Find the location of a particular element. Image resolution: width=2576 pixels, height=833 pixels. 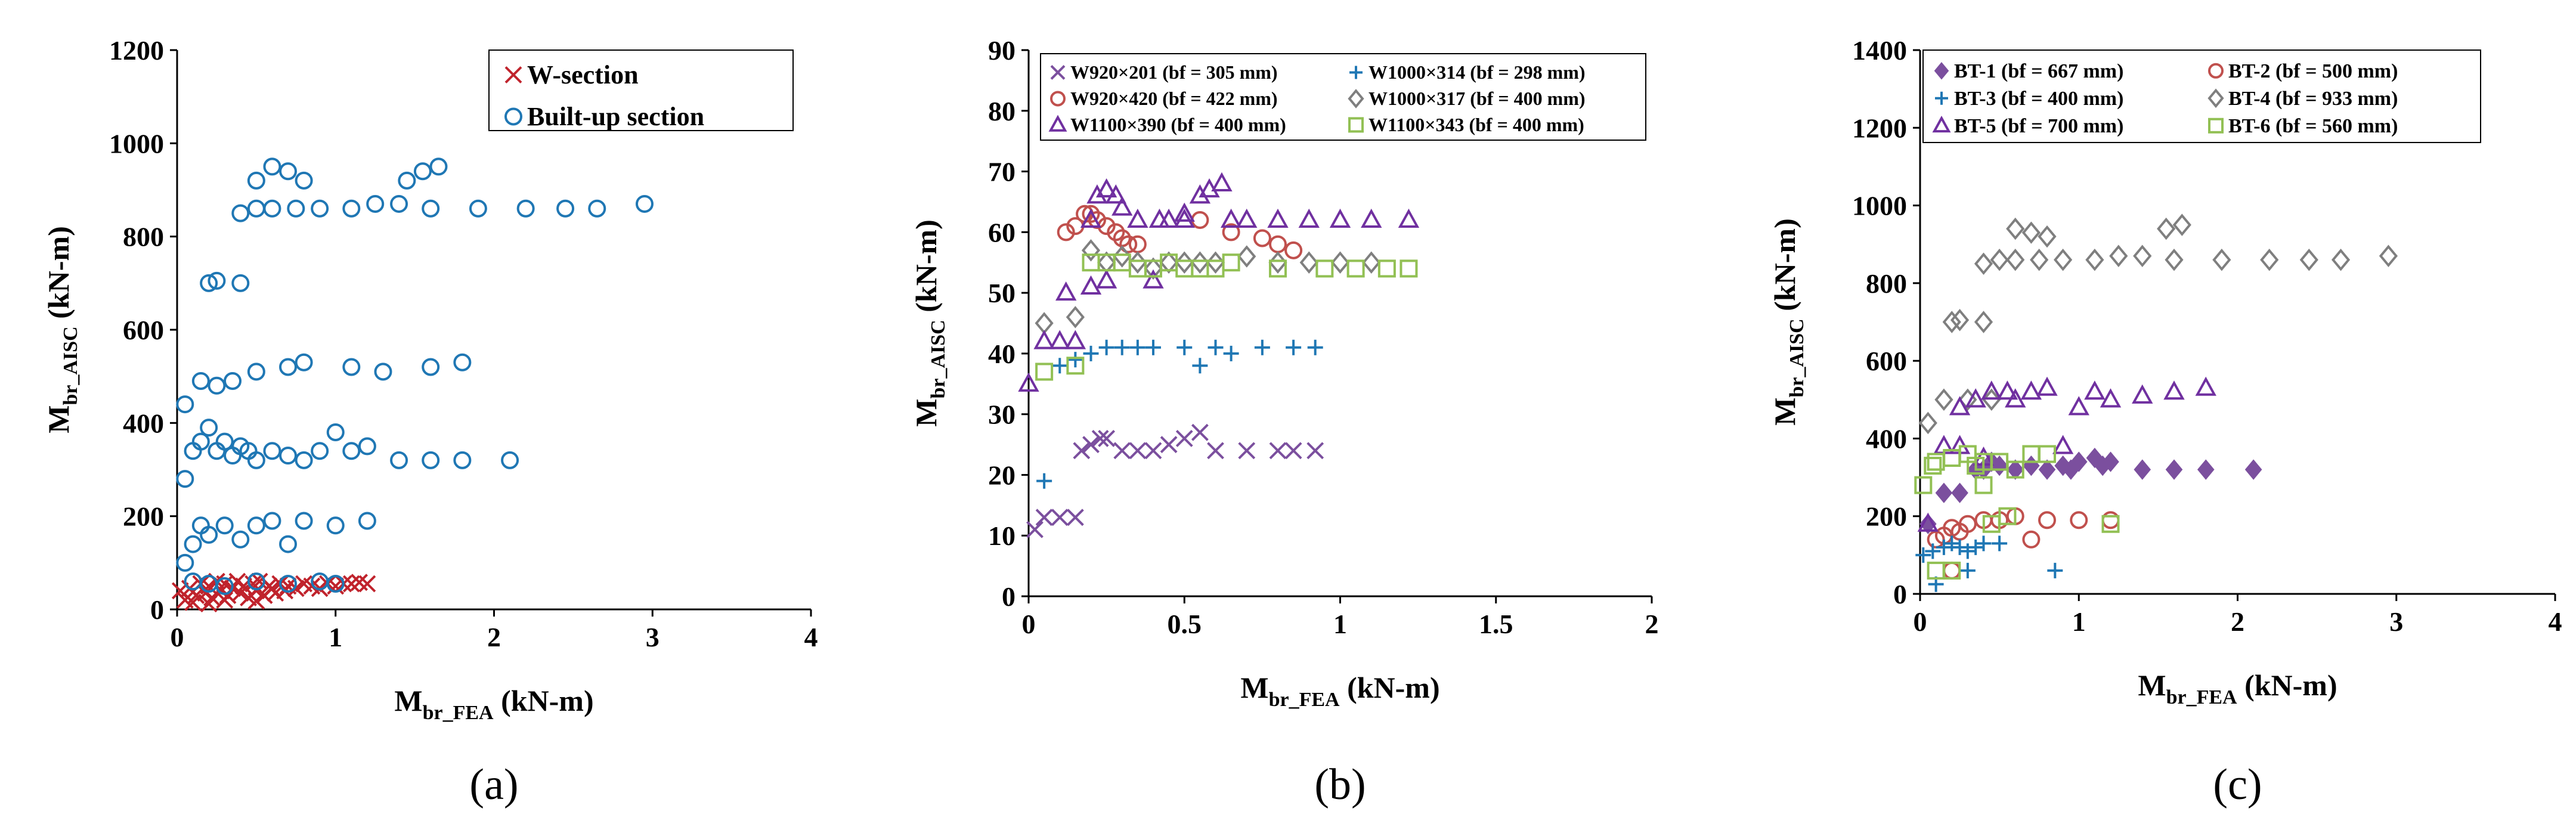

y-tick-label: 400 is located at coordinates (144, 423).